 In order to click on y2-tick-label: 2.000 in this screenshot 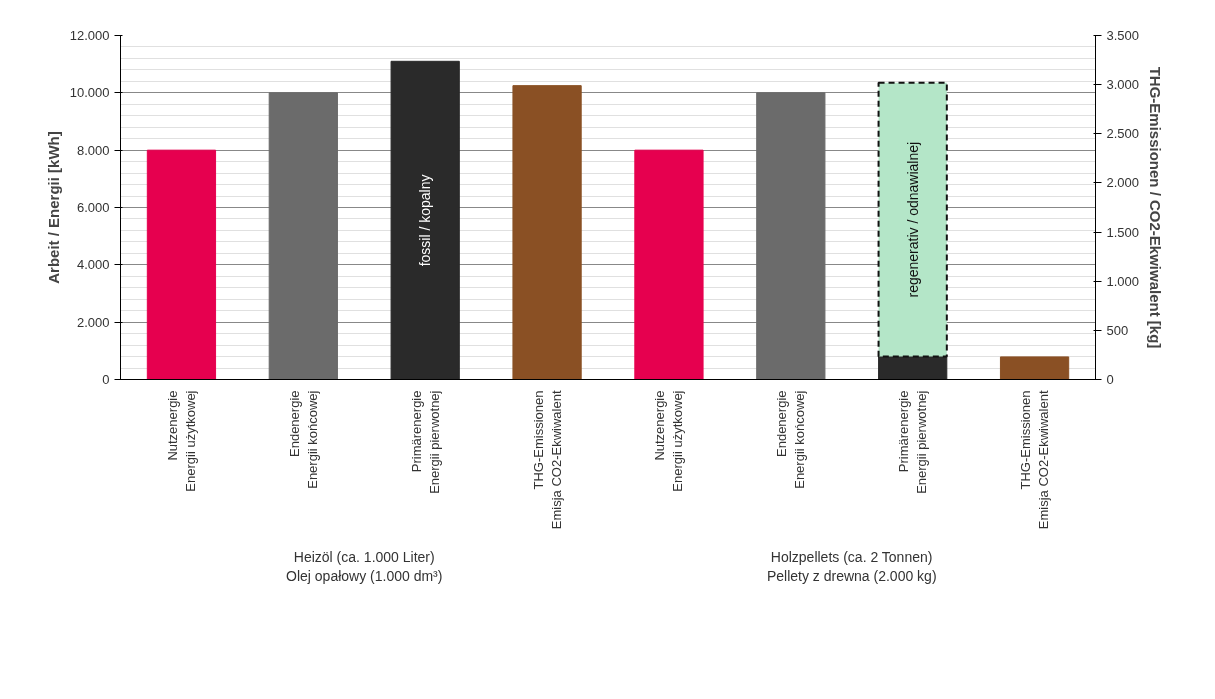, I will do `click(1123, 183)`.